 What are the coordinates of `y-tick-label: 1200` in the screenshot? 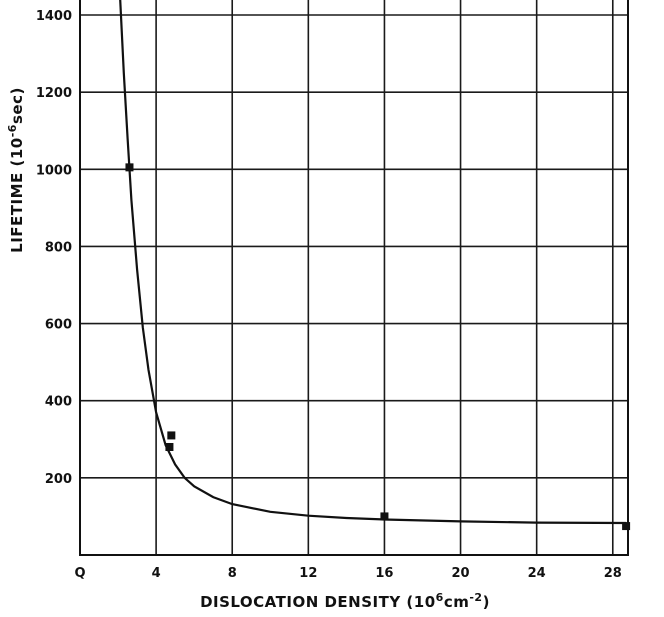 It's located at (54, 93).